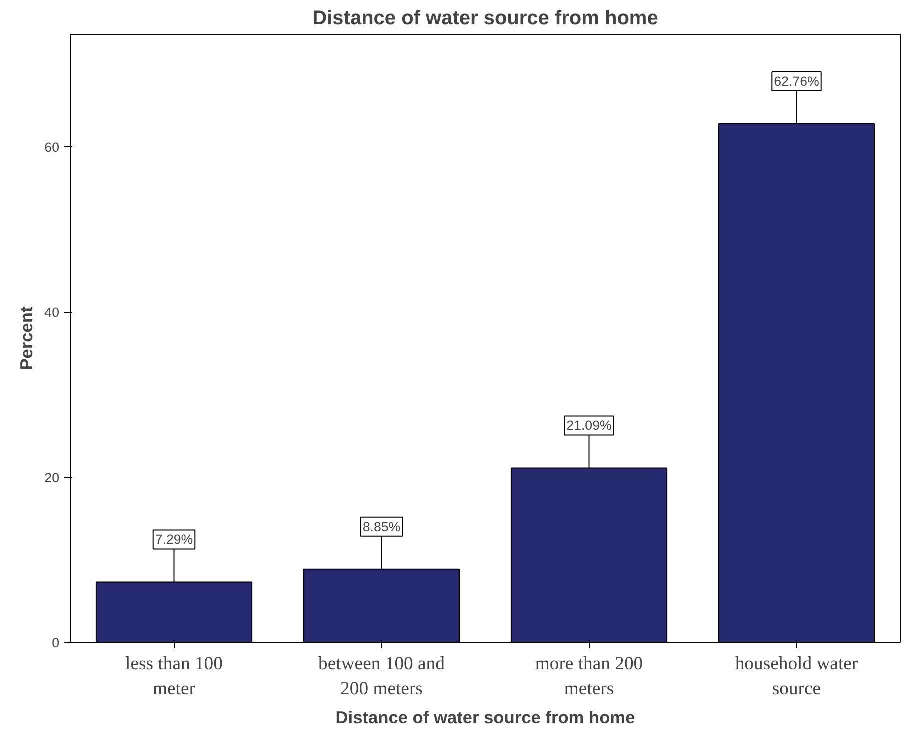  What do you see at coordinates (52, 147) in the screenshot?
I see `y-tick-label: 60` at bounding box center [52, 147].